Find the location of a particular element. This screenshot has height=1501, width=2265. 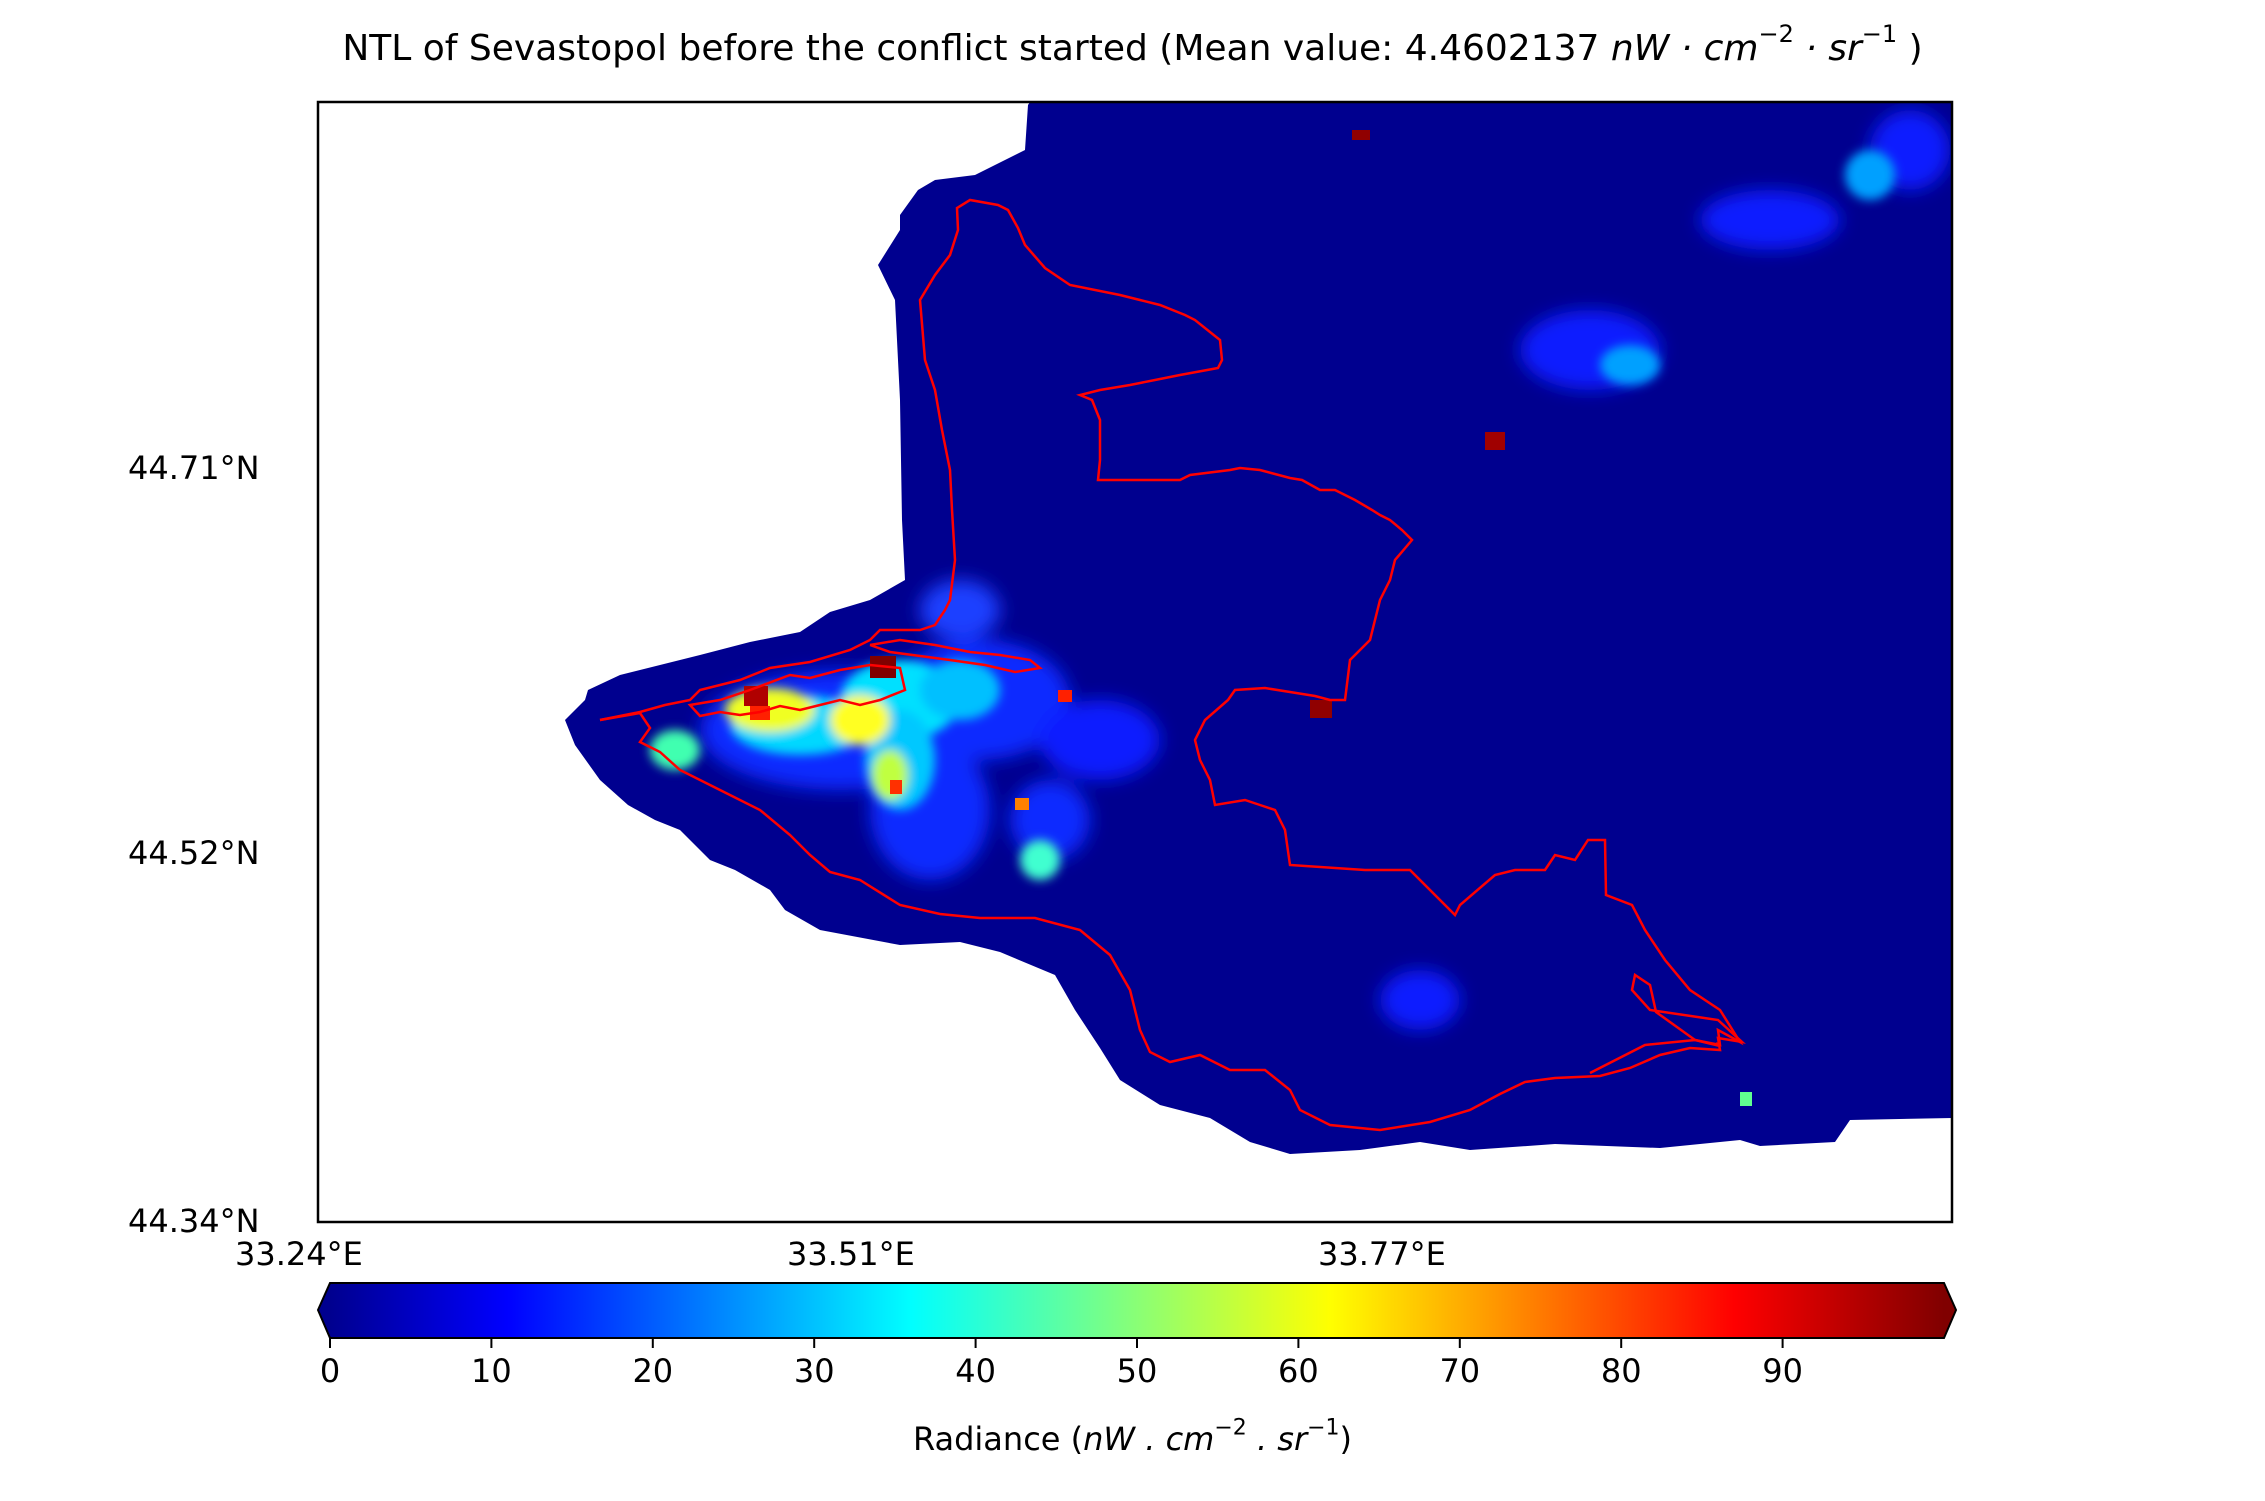

lon-tick-label-2: 33.51°E is located at coordinates (851, 1254).